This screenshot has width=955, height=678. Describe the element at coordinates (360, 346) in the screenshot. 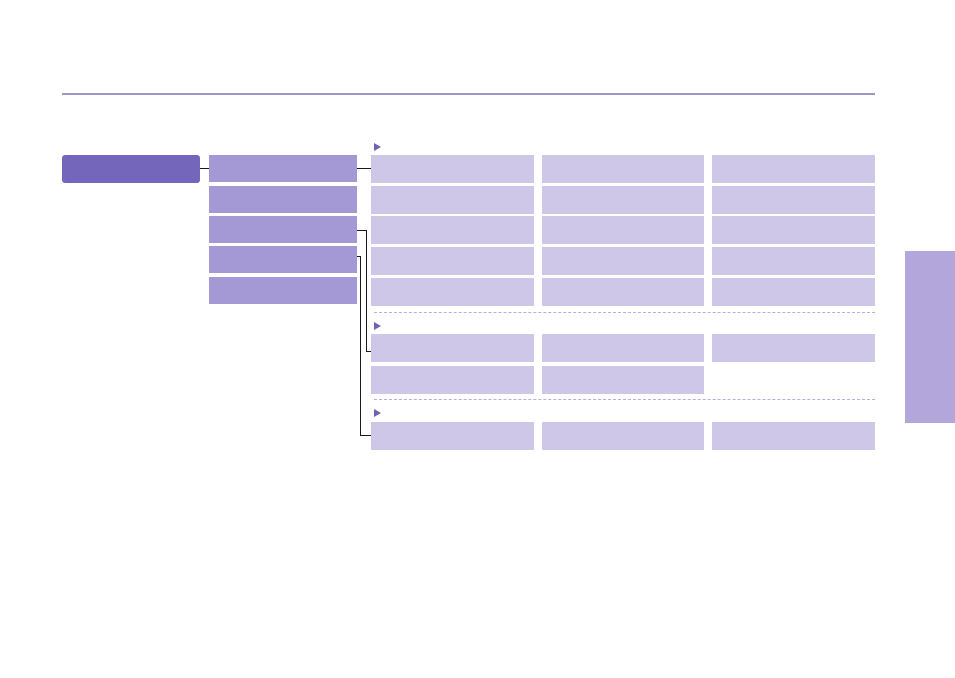

I see `connector-level2-4-vertical` at that location.